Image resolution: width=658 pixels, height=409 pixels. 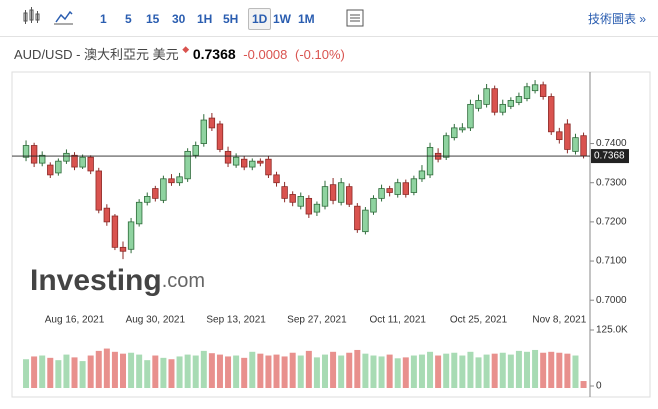 What do you see at coordinates (179, 19) in the screenshot?
I see `interval-button: 30` at bounding box center [179, 19].